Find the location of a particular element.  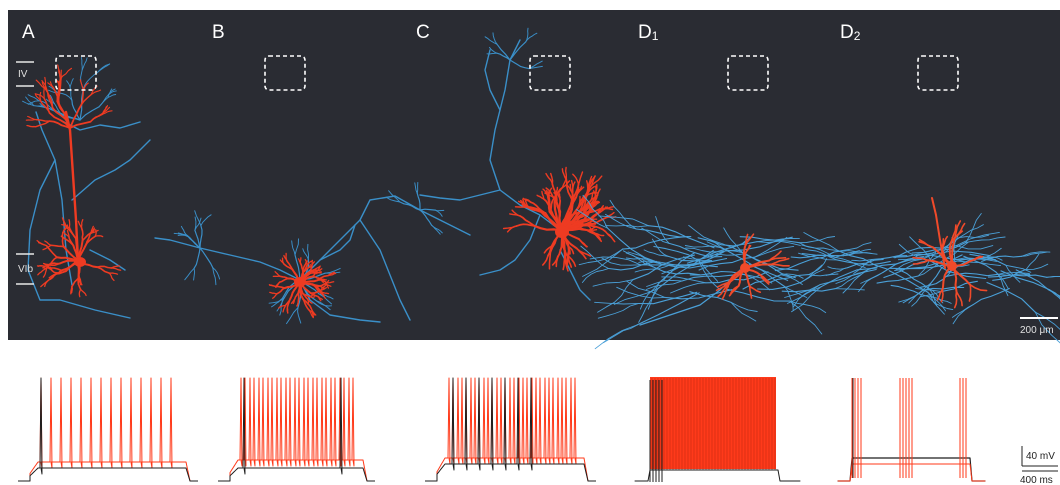

trace-a-red is located at coordinates (108, 429).